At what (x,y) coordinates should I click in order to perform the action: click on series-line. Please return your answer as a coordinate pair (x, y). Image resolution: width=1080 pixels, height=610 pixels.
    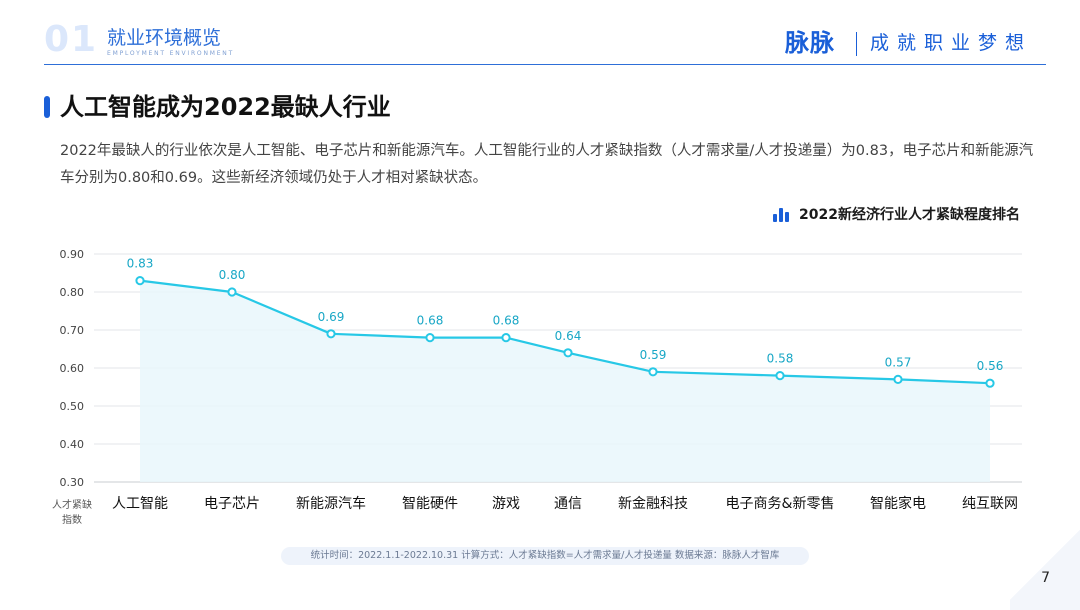
    Looking at the image, I should click on (565, 332).